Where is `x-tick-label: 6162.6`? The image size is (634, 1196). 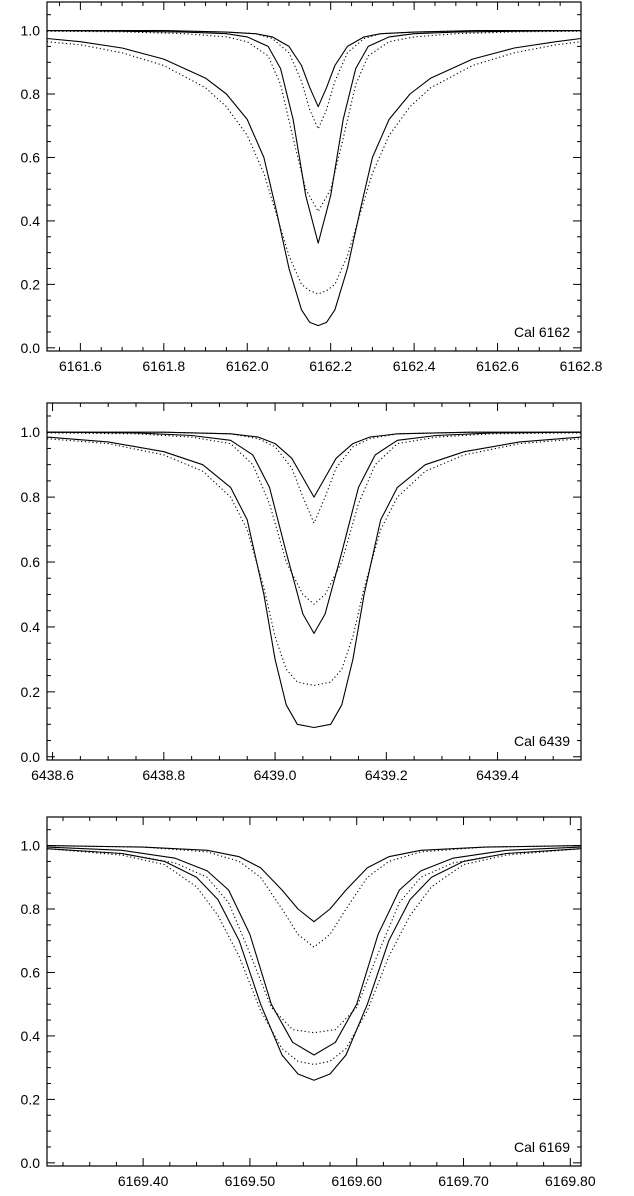
x-tick-label: 6162.6 is located at coordinates (497, 366).